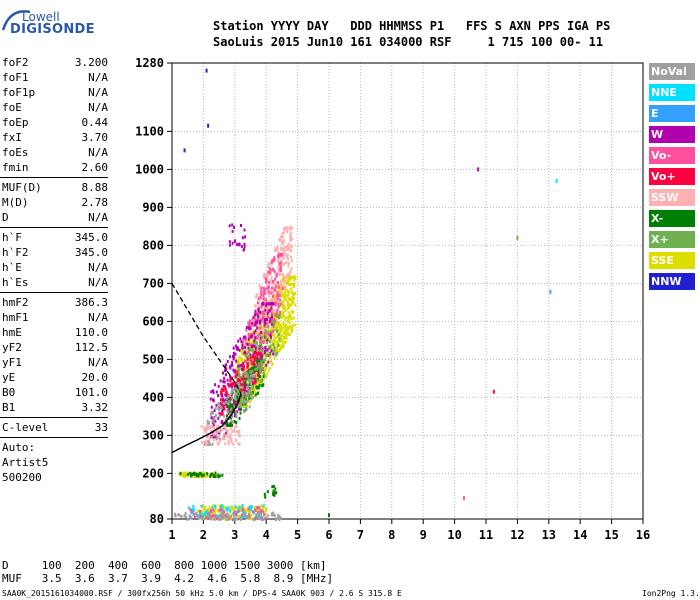 Image resolution: width=700 pixels, height=600 pixels. I want to click on parameter-label: yF1, so click(12, 362).